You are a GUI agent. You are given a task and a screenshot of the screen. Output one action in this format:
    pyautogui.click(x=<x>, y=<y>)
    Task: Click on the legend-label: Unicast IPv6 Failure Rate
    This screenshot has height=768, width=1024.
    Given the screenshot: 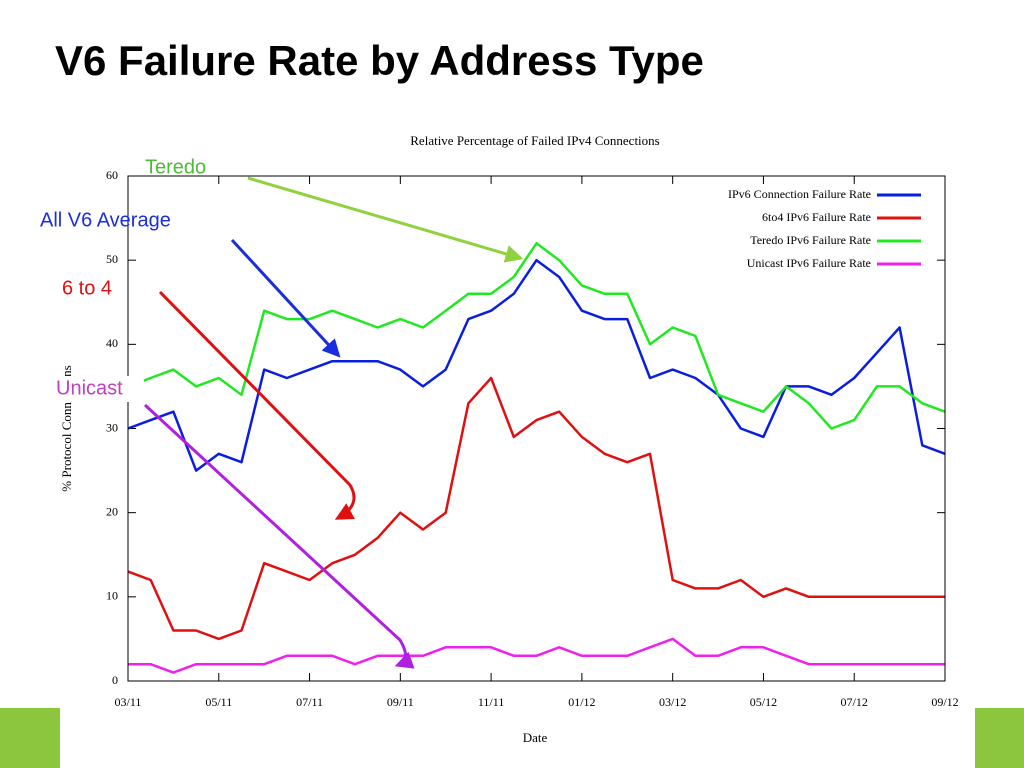 What is the action you would take?
    pyautogui.click(x=809, y=263)
    